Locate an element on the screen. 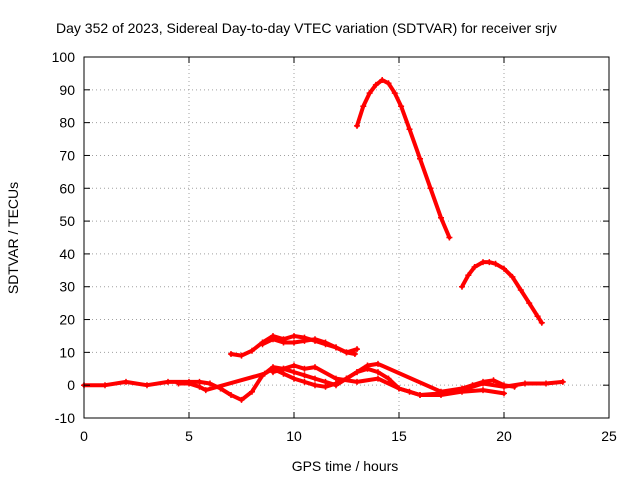  y-tick-label: 30 is located at coordinates (67, 287).